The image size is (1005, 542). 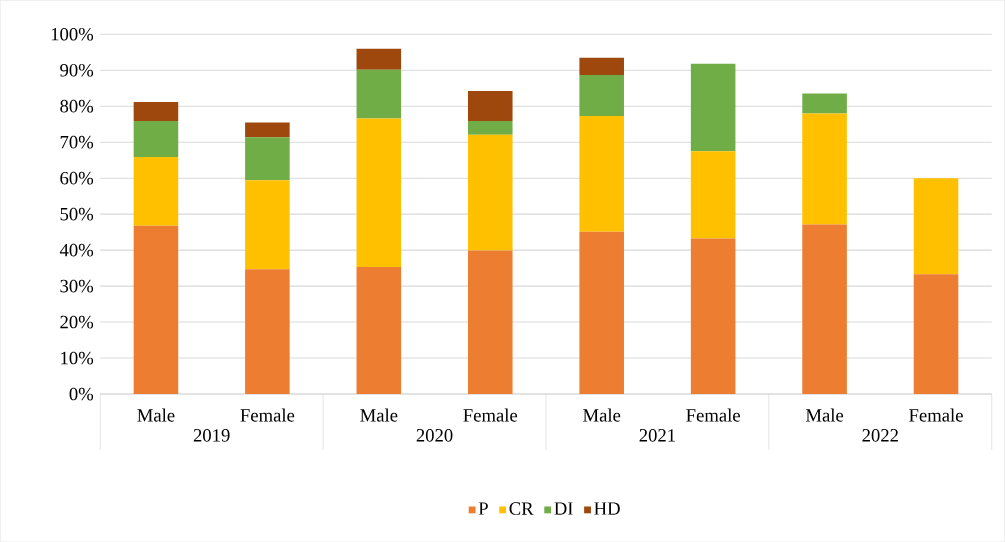 What do you see at coordinates (77, 106) in the screenshot?
I see `y-tick-label: 80%` at bounding box center [77, 106].